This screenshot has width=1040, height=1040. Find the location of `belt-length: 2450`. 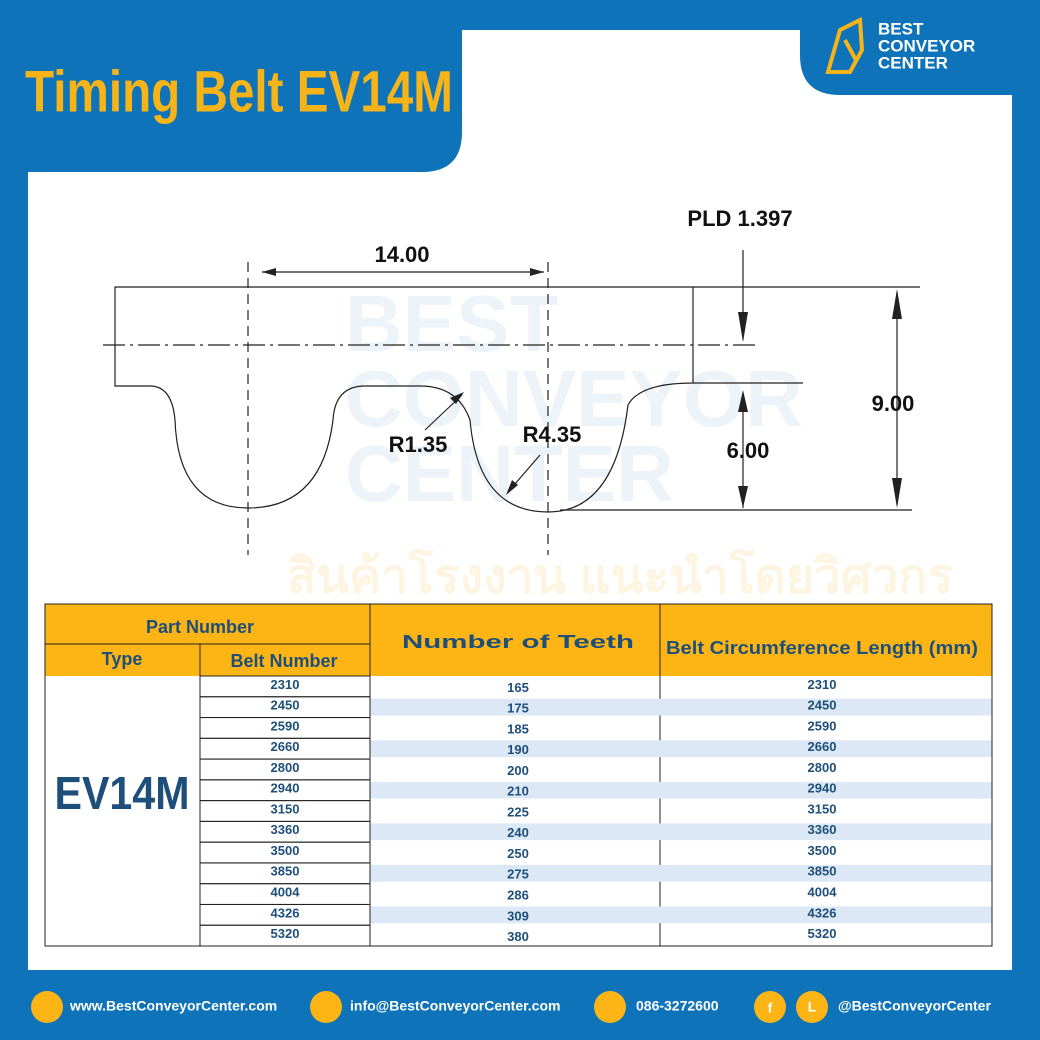

belt-length: 2450 is located at coordinates (822, 705).